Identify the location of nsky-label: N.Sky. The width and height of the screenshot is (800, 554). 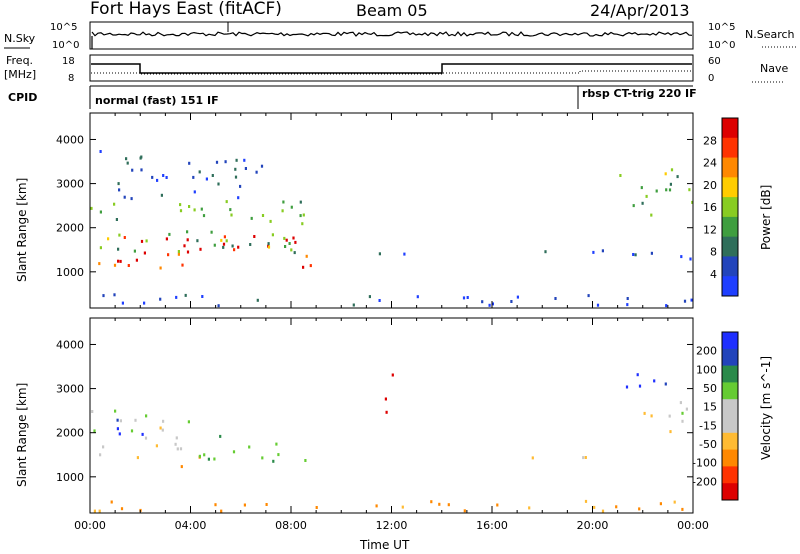
(20, 38).